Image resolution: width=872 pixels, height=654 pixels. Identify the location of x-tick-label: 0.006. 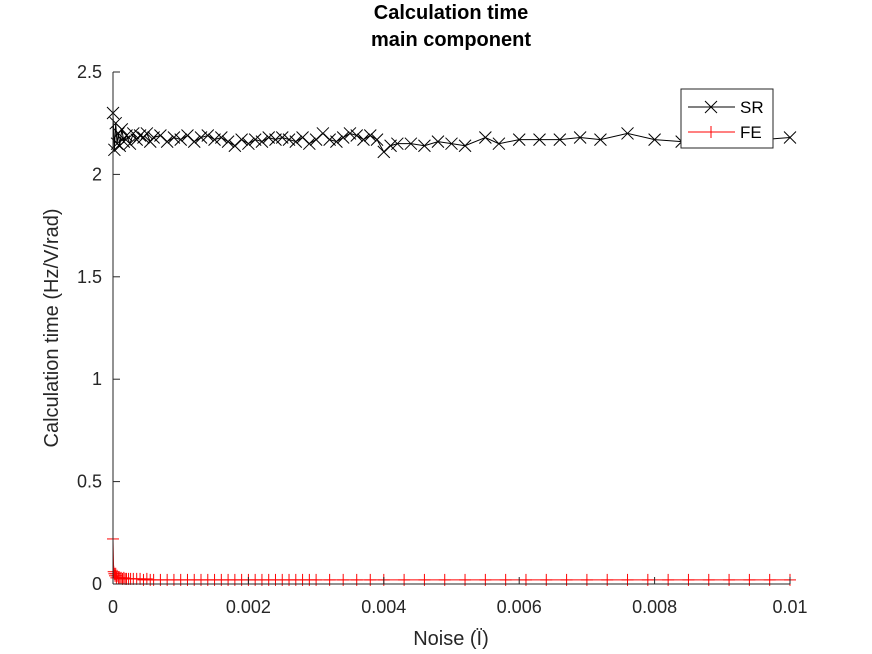
(519, 607).